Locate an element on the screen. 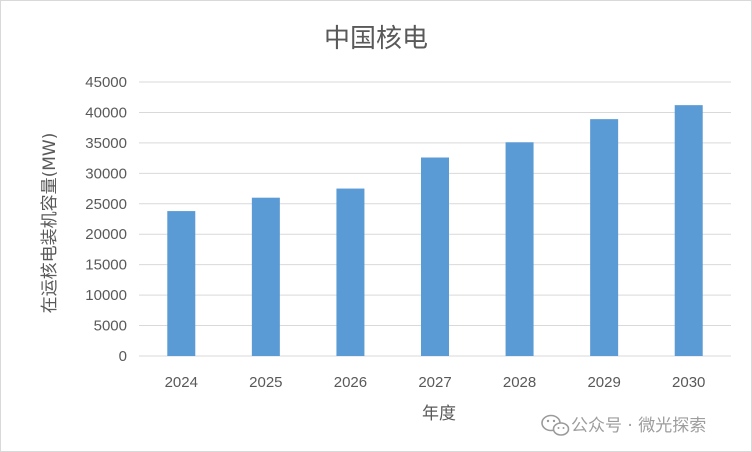 This screenshot has width=752, height=452. bar-2024 is located at coordinates (181, 283).